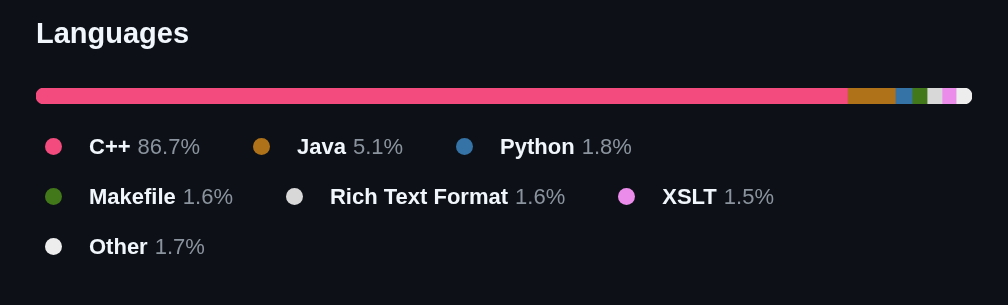 The width and height of the screenshot is (1008, 305). What do you see at coordinates (168, 147) in the screenshot?
I see `text: 86.7%` at bounding box center [168, 147].